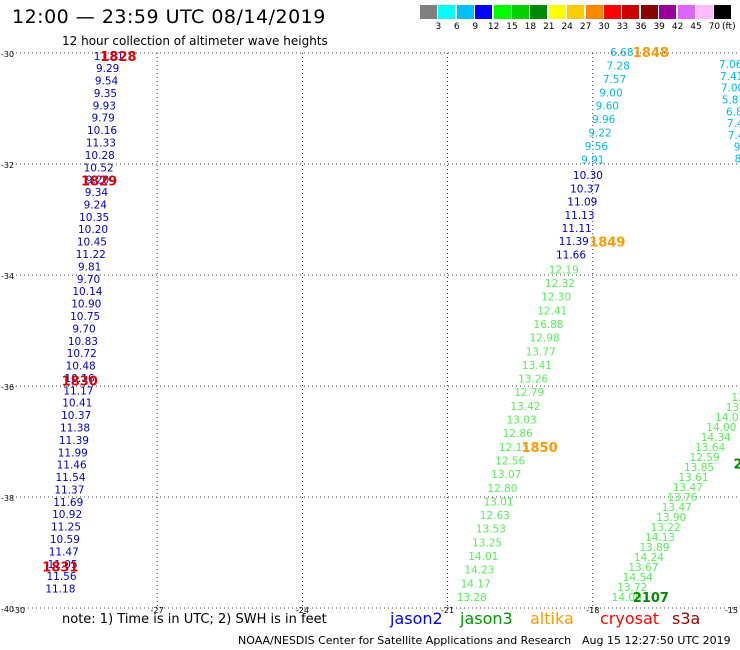 This screenshot has width=740, height=650. Describe the element at coordinates (7, 54) in the screenshot. I see `y-tick-label: -30` at that location.